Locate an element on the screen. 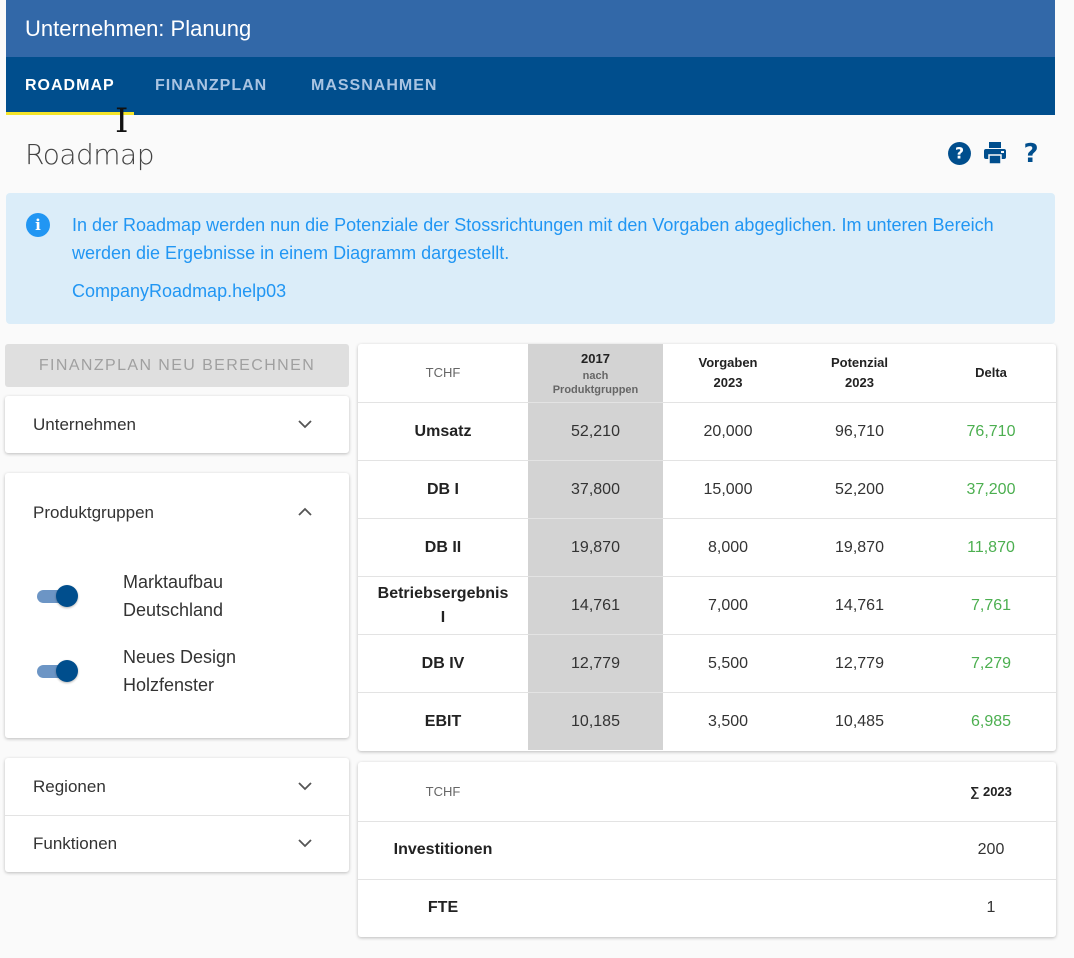 The width and height of the screenshot is (1074, 958). table-row: DB II 19,870 8,000 19,870 11,870 is located at coordinates (707, 547).